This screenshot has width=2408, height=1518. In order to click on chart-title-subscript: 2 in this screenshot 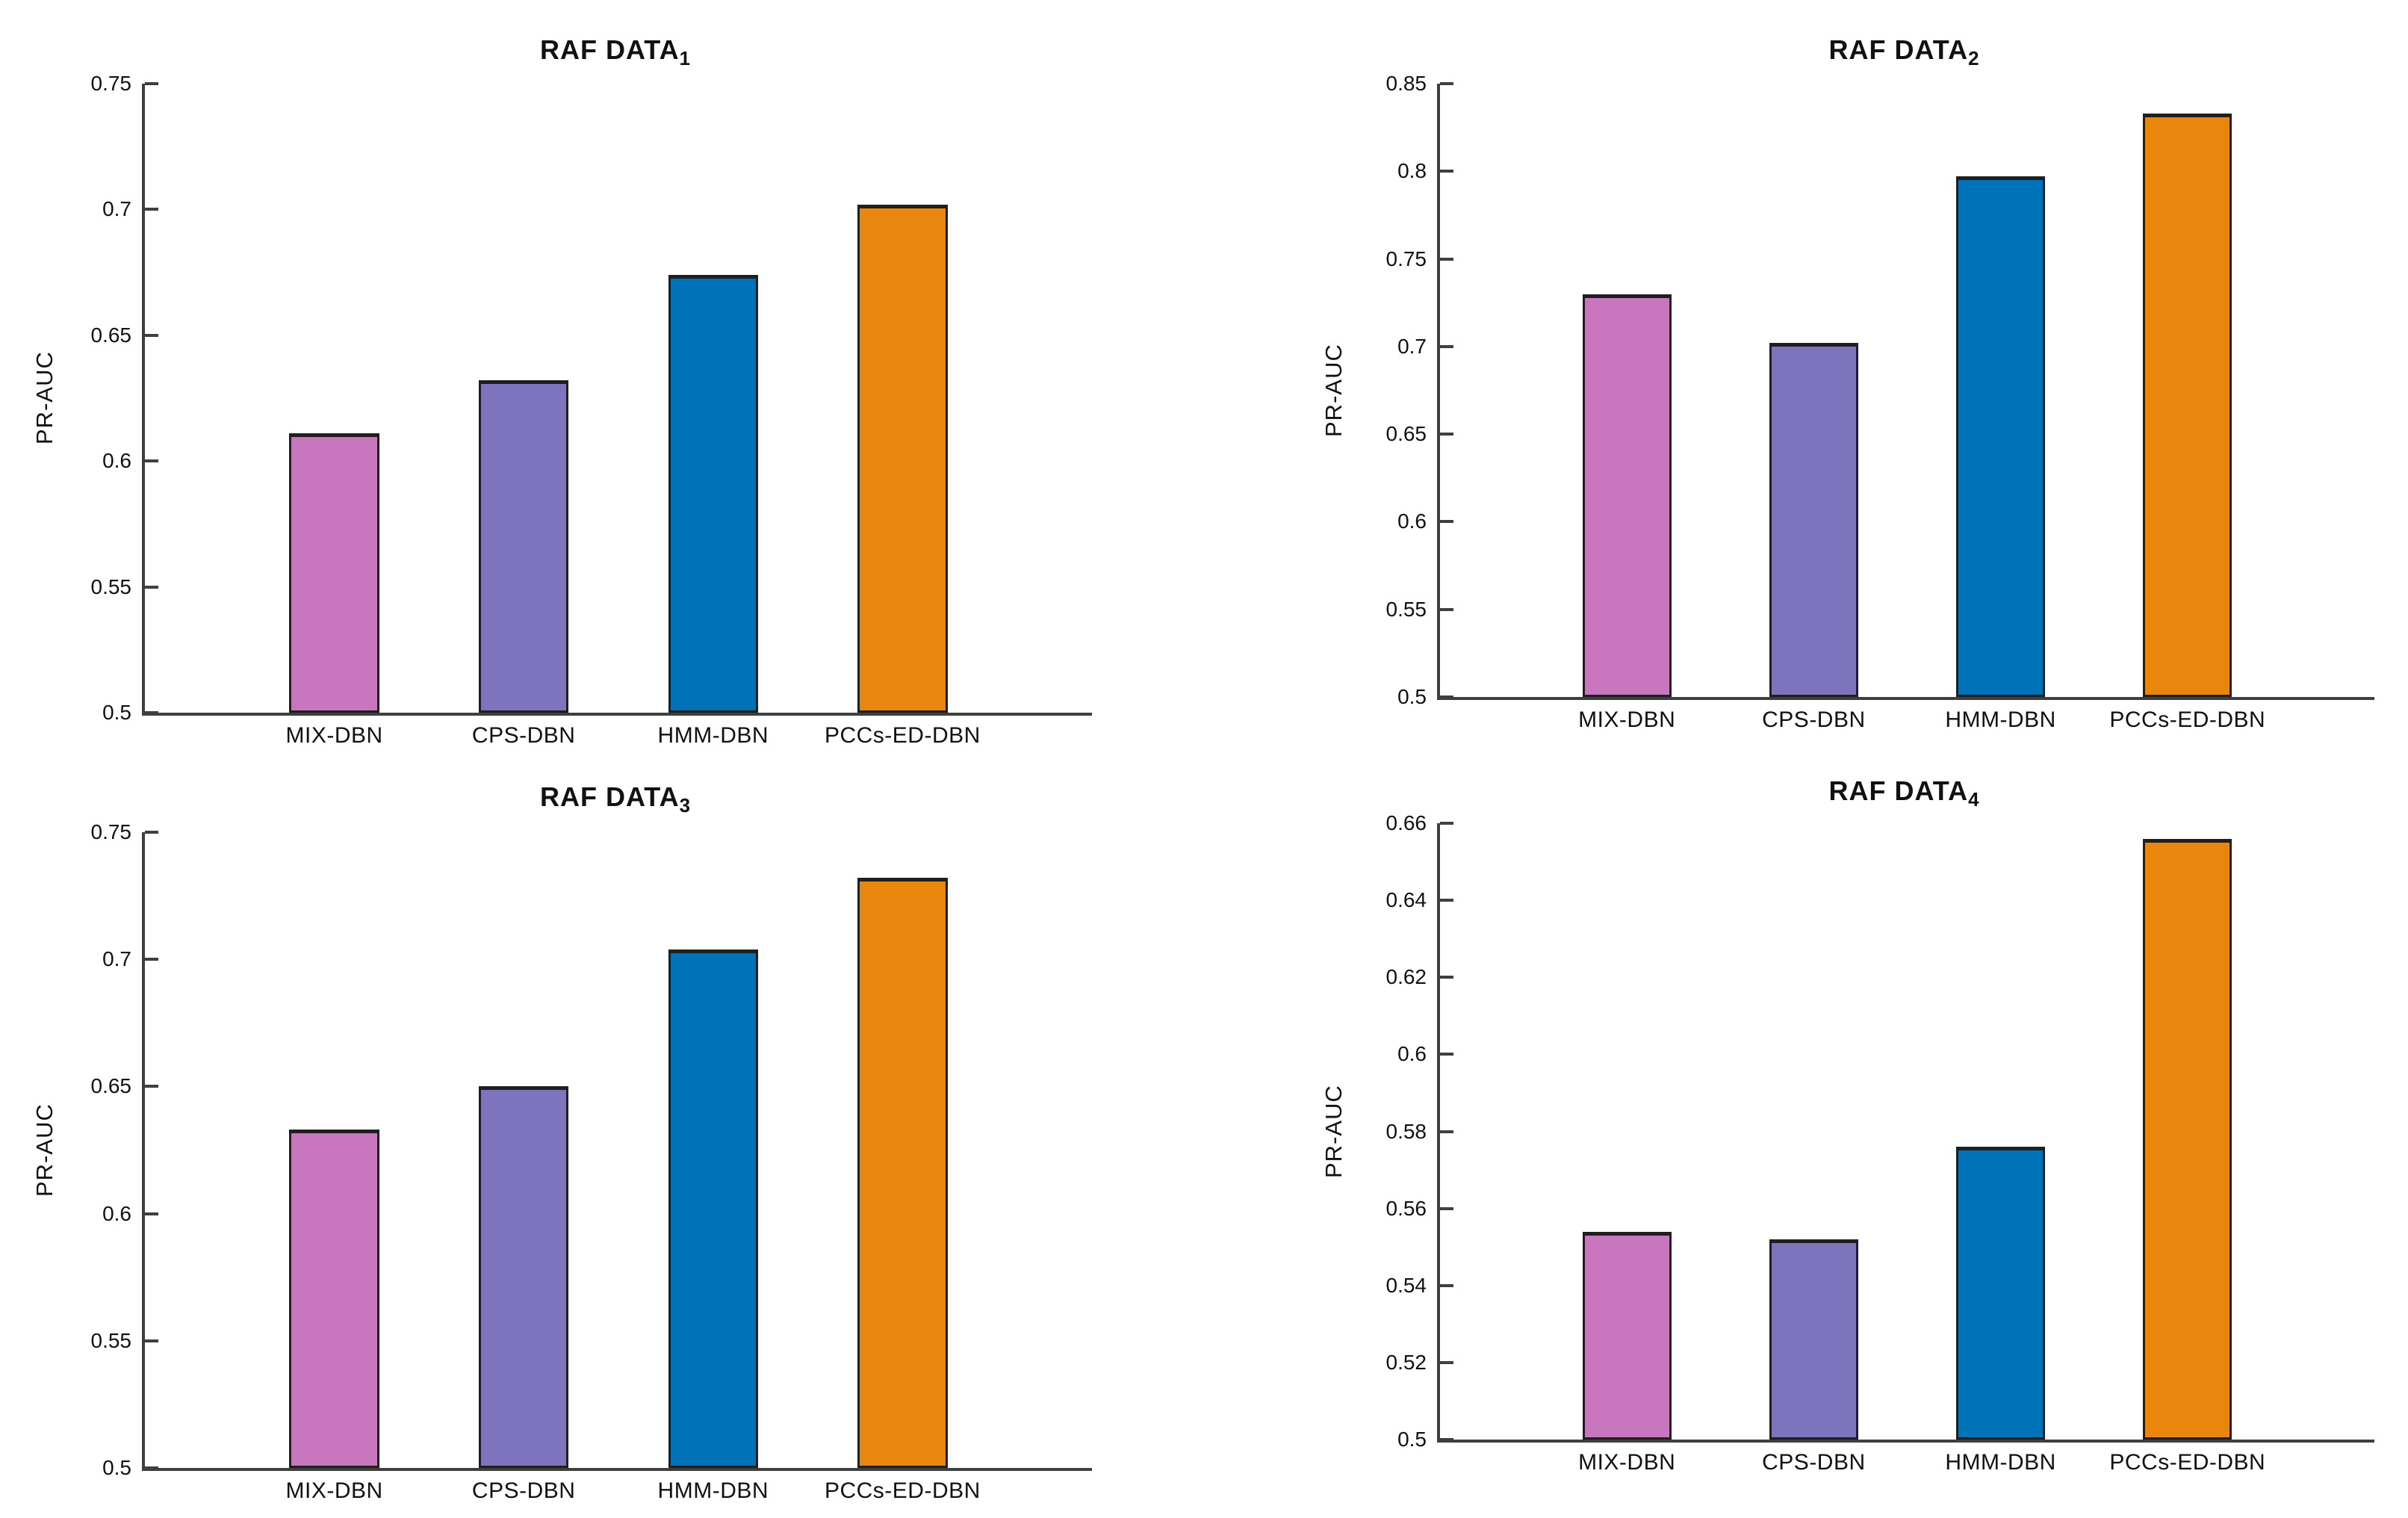, I will do `click(1974, 59)`.